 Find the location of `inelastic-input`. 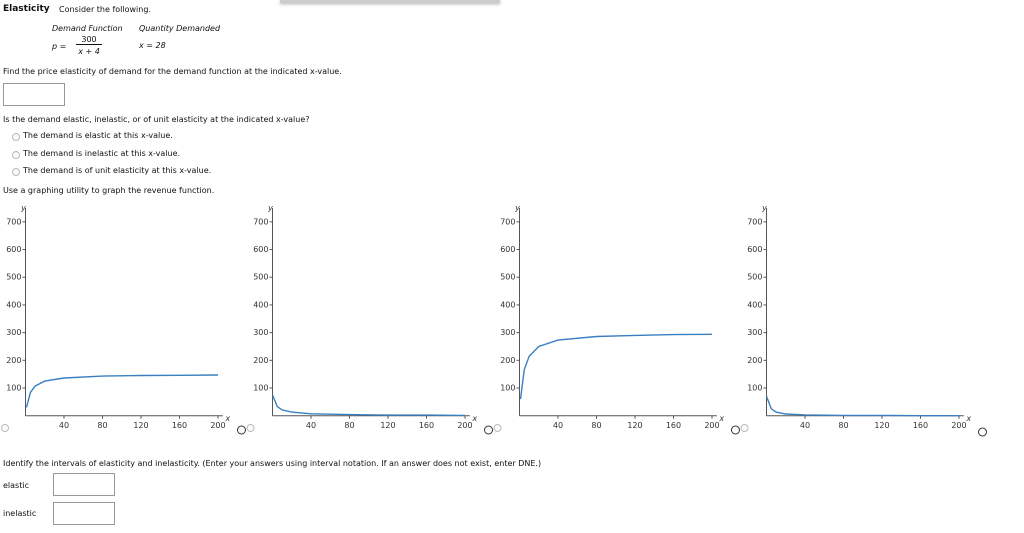

inelastic-input is located at coordinates (84, 513).